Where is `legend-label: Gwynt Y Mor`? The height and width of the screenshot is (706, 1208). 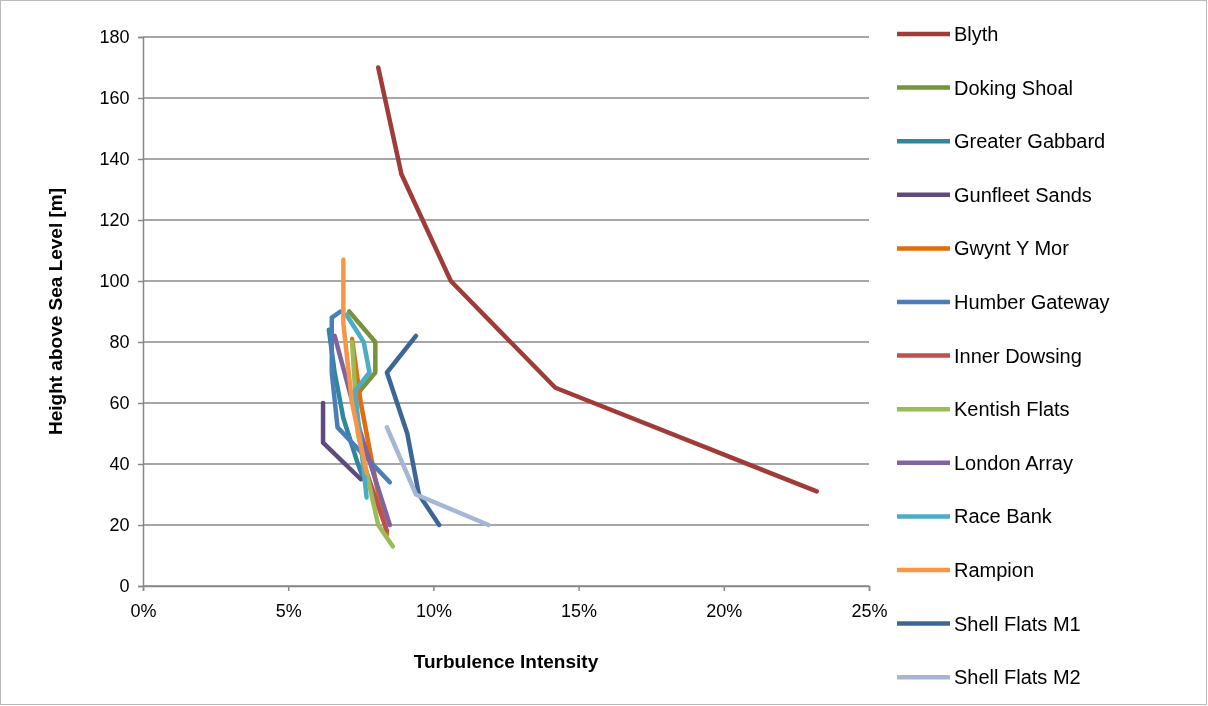
legend-label: Gwynt Y Mor is located at coordinates (1012, 248).